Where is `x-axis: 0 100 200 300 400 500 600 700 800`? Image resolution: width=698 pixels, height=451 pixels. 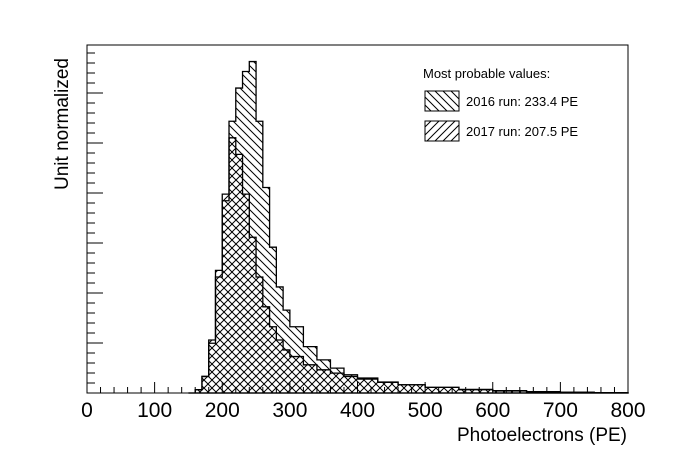
x-axis: 0 100 200 300 400 500 600 700 800 is located at coordinates (363, 402).